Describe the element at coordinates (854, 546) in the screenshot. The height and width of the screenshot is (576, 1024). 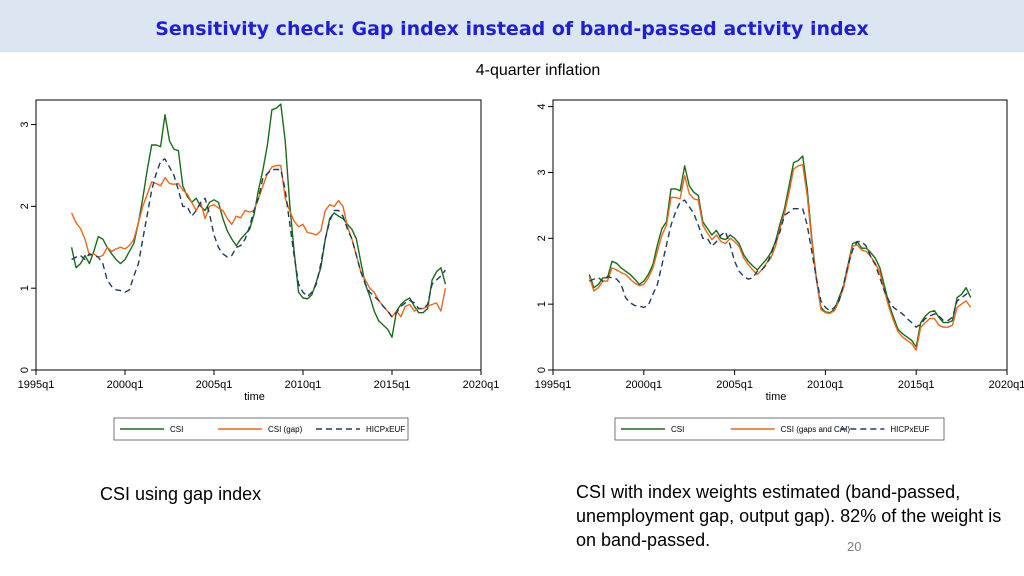
I see `page-number: 20` at that location.